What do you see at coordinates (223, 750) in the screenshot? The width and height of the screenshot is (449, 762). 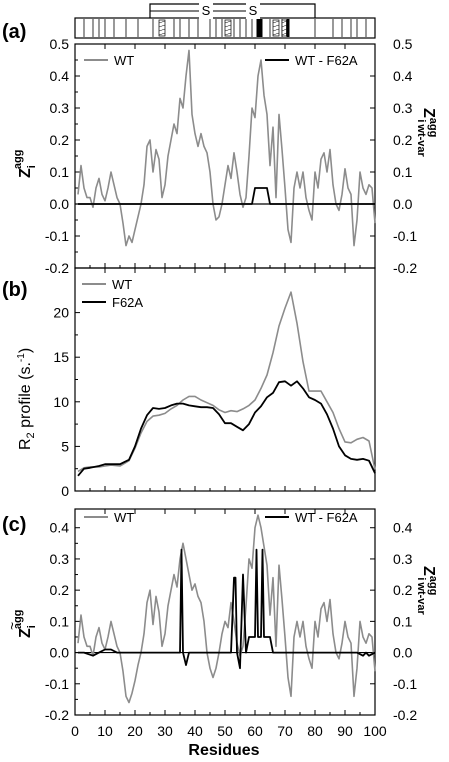 I see `x-axis-label: Residues` at bounding box center [223, 750].